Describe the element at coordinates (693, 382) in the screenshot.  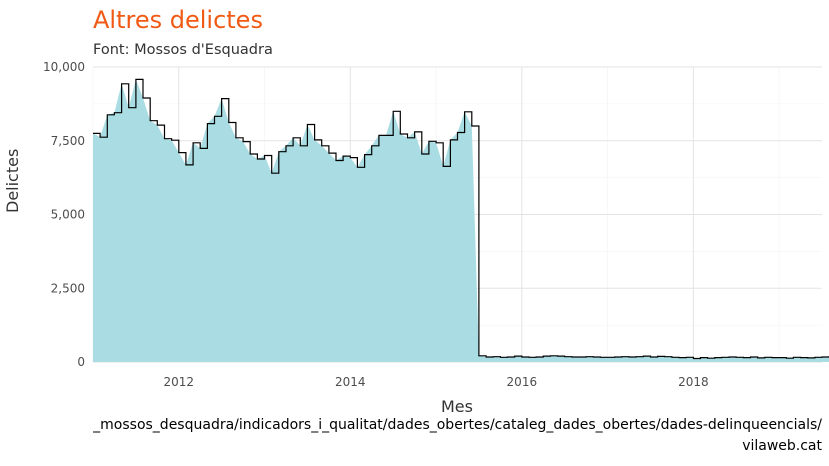
I see `x-tick-label: 2018` at that location.